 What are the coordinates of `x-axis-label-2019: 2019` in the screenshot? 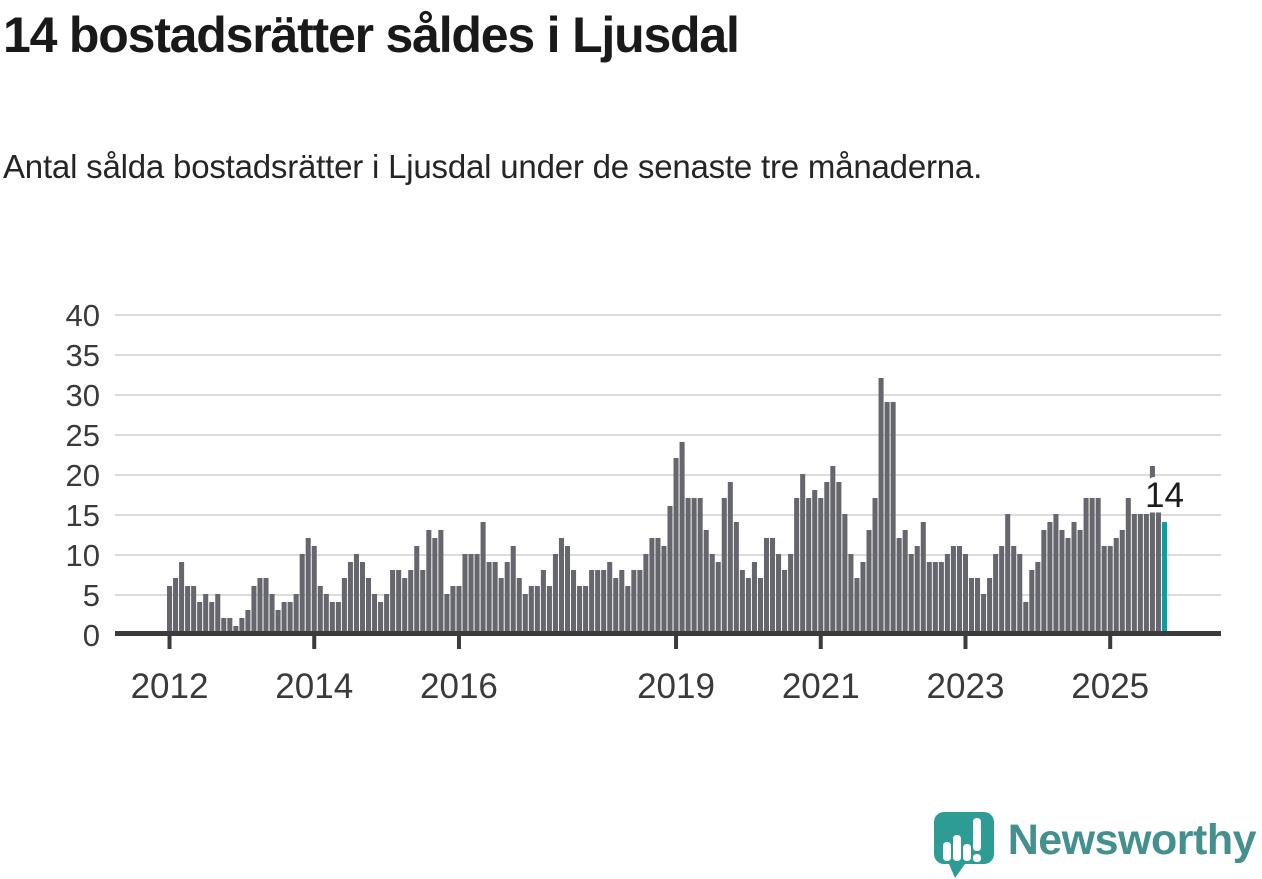 It's located at (676, 686).